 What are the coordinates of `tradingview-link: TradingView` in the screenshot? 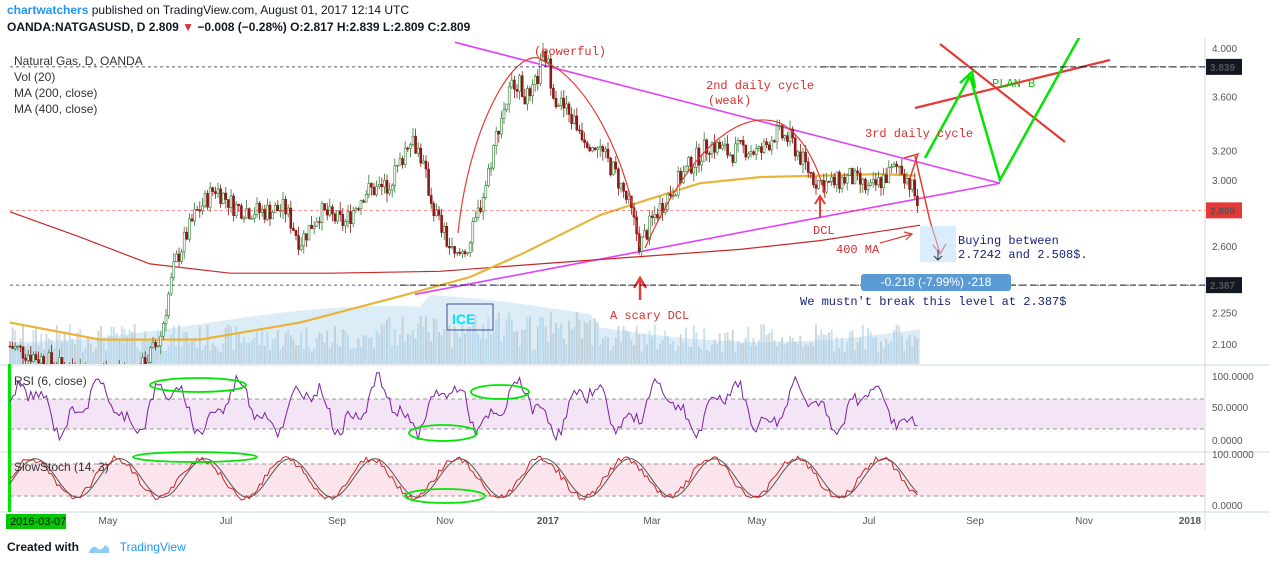 It's located at (152, 547).